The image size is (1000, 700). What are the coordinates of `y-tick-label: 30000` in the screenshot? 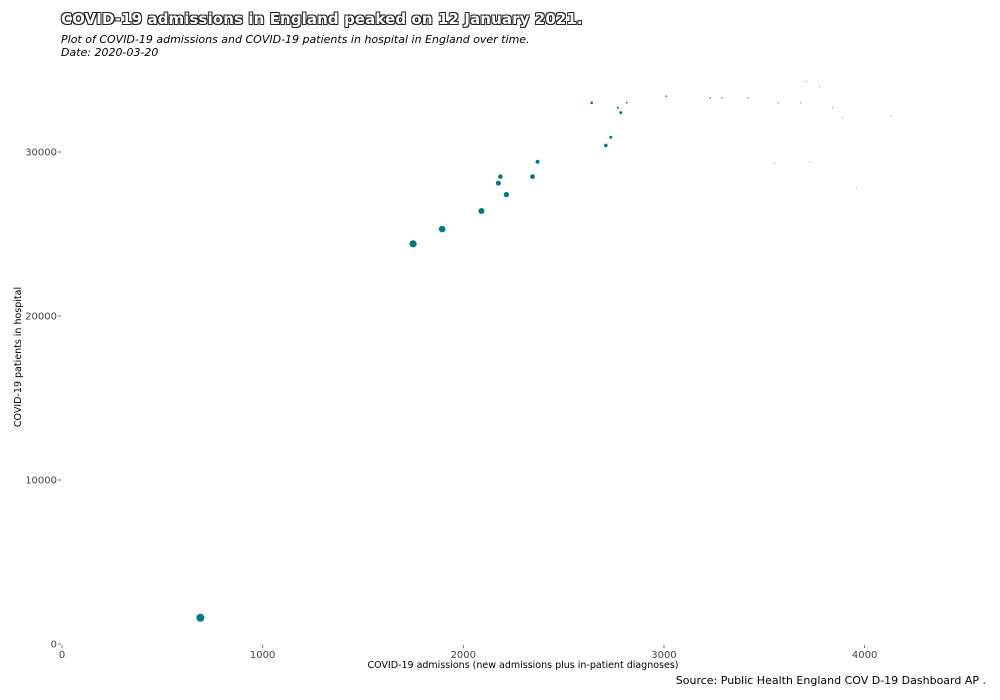 It's located at (41, 153).